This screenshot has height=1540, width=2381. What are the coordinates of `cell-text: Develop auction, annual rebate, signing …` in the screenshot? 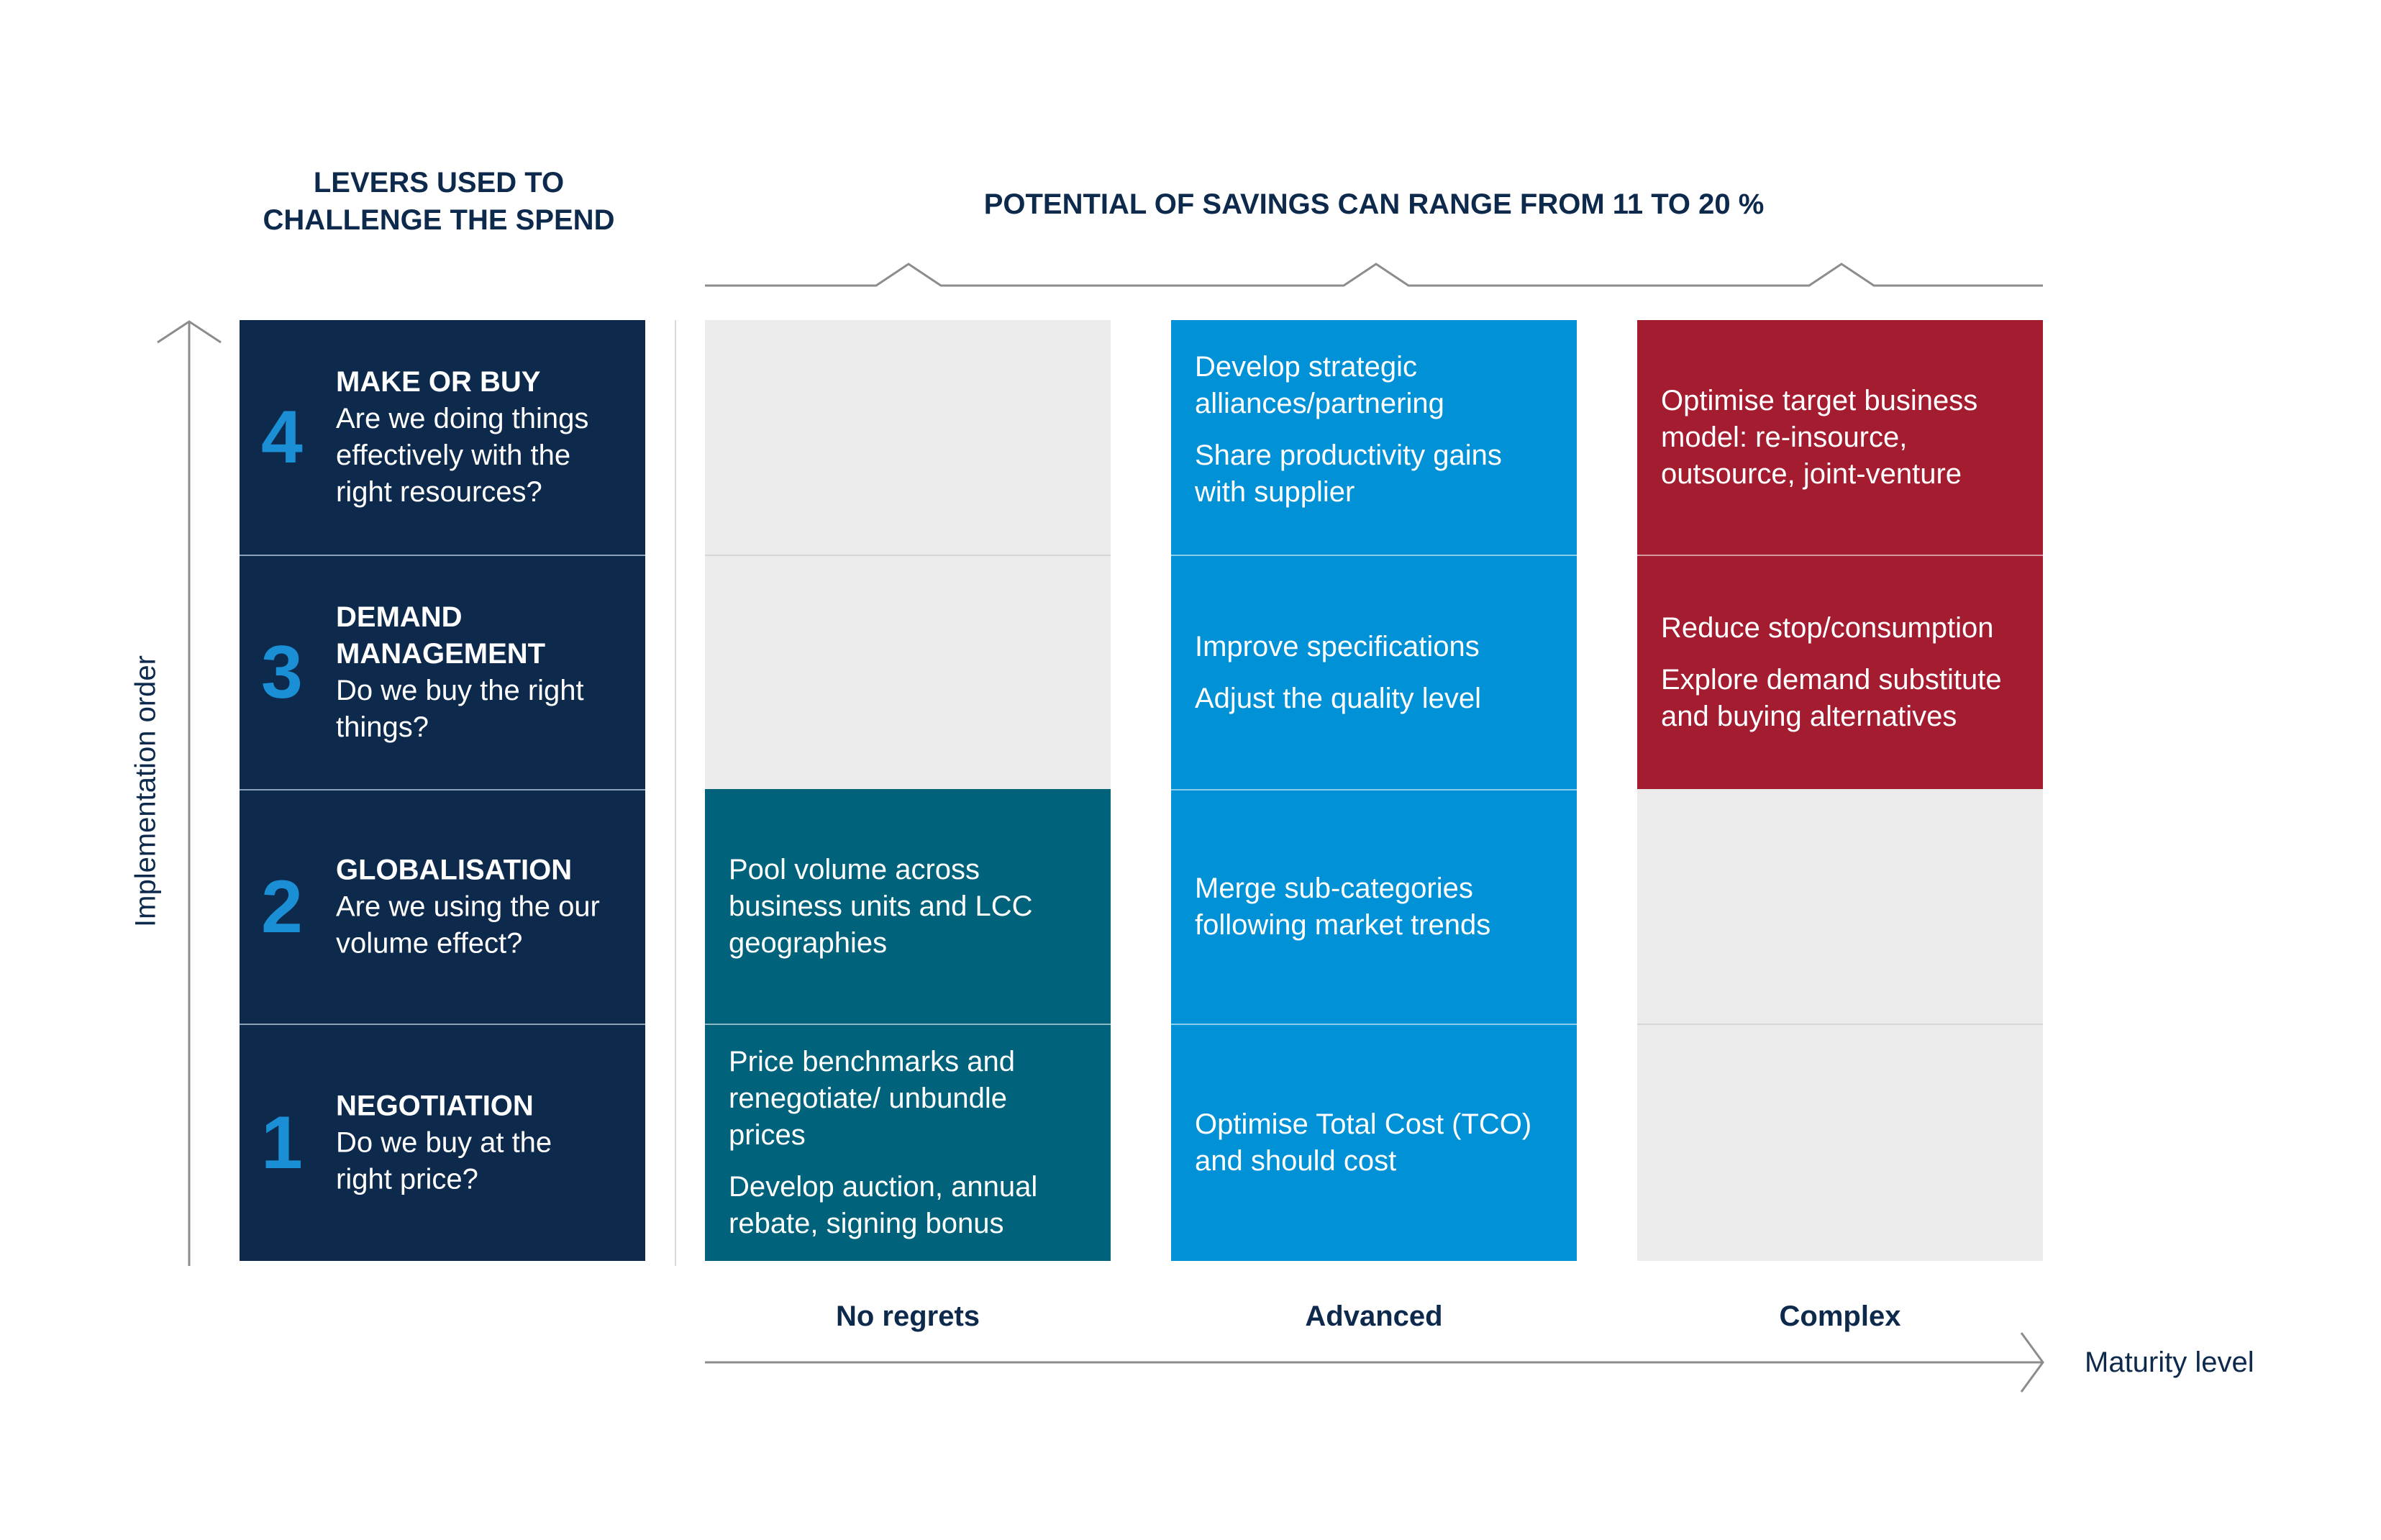 It's located at (884, 1205).